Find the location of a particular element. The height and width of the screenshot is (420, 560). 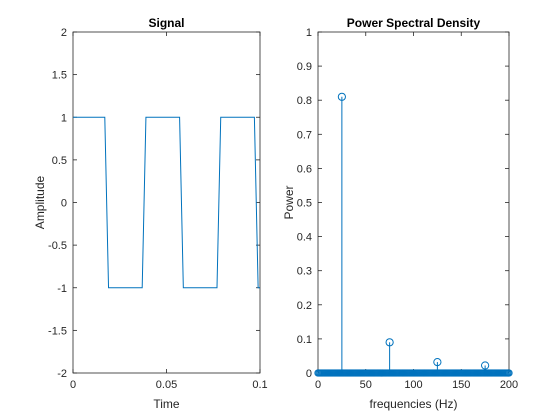

psd-y-tick-label: 0.7 is located at coordinates (304, 135).